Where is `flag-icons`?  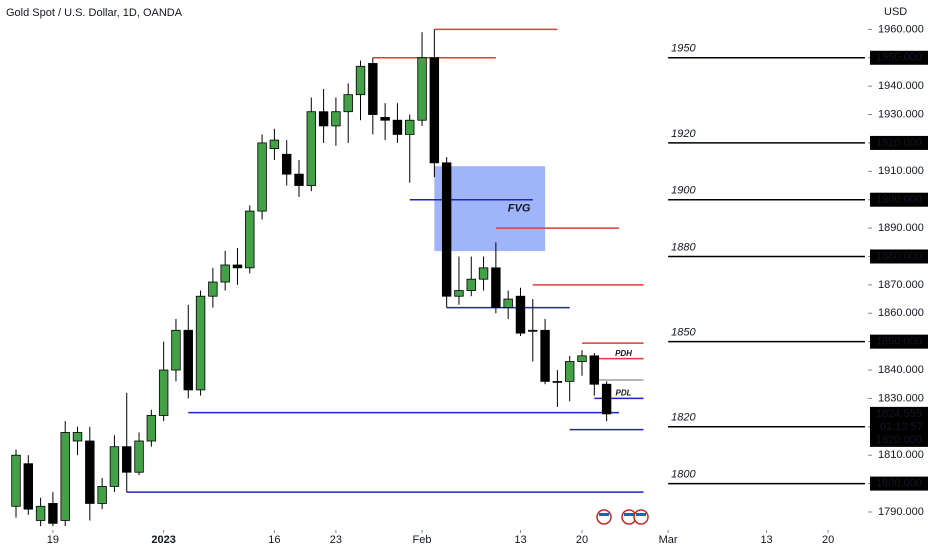 flag-icons is located at coordinates (622, 517).